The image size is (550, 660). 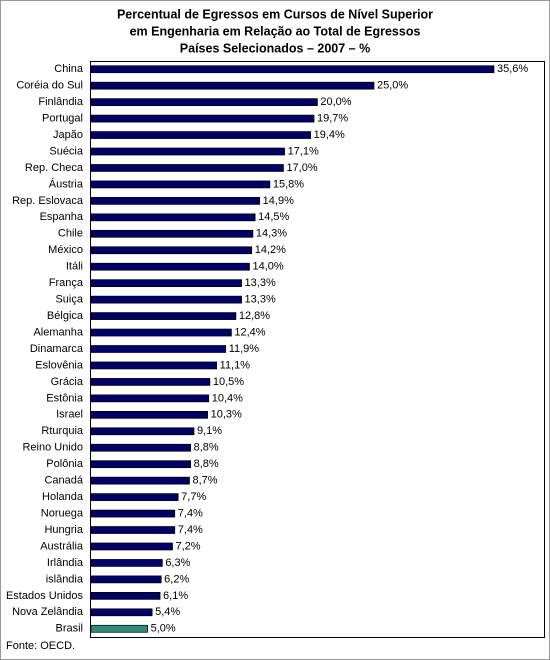 What do you see at coordinates (49, 86) in the screenshot?
I see `y-tick-label: Coréia do Sul` at bounding box center [49, 86].